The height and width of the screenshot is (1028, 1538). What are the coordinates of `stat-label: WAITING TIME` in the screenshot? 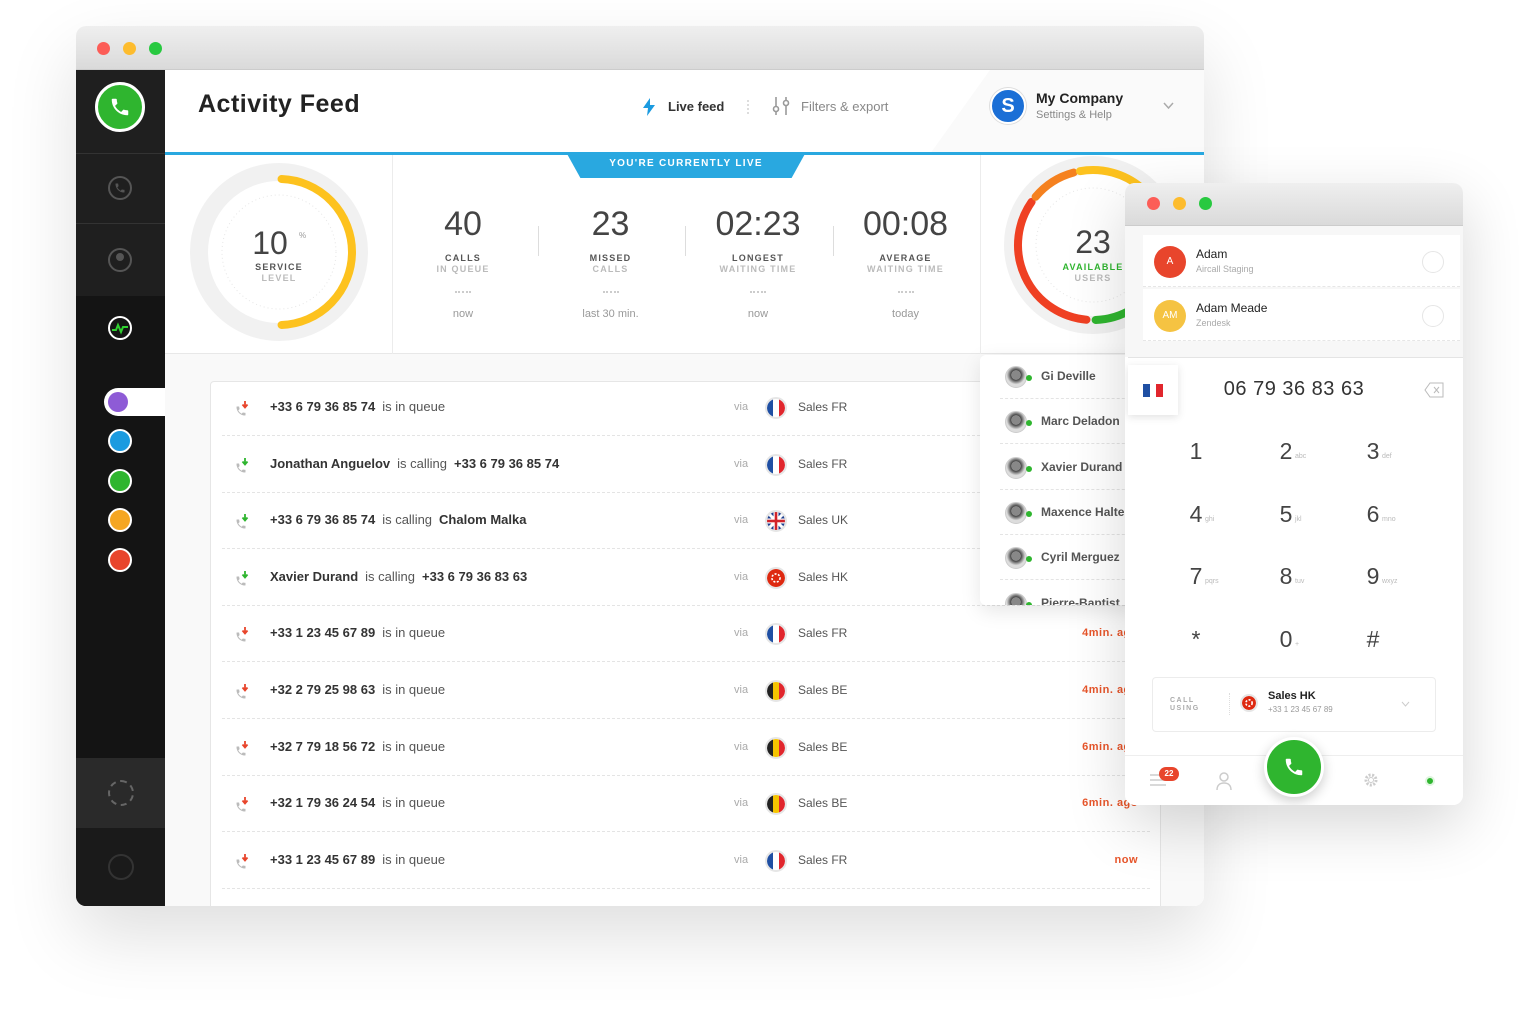 It's located at (905, 269).